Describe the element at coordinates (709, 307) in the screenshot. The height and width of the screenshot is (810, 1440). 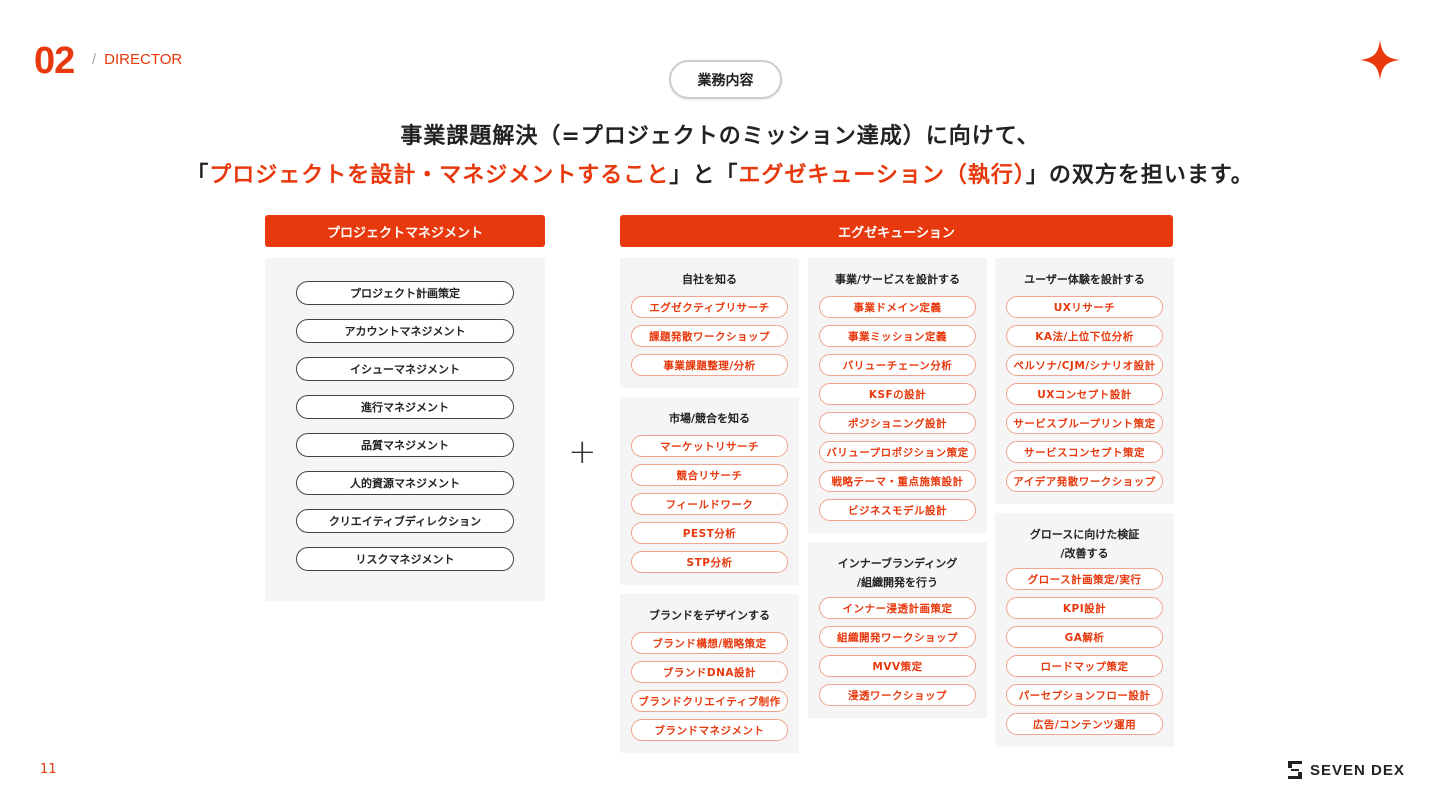
I see `execution-item: エグゼクティブリサーチ` at that location.